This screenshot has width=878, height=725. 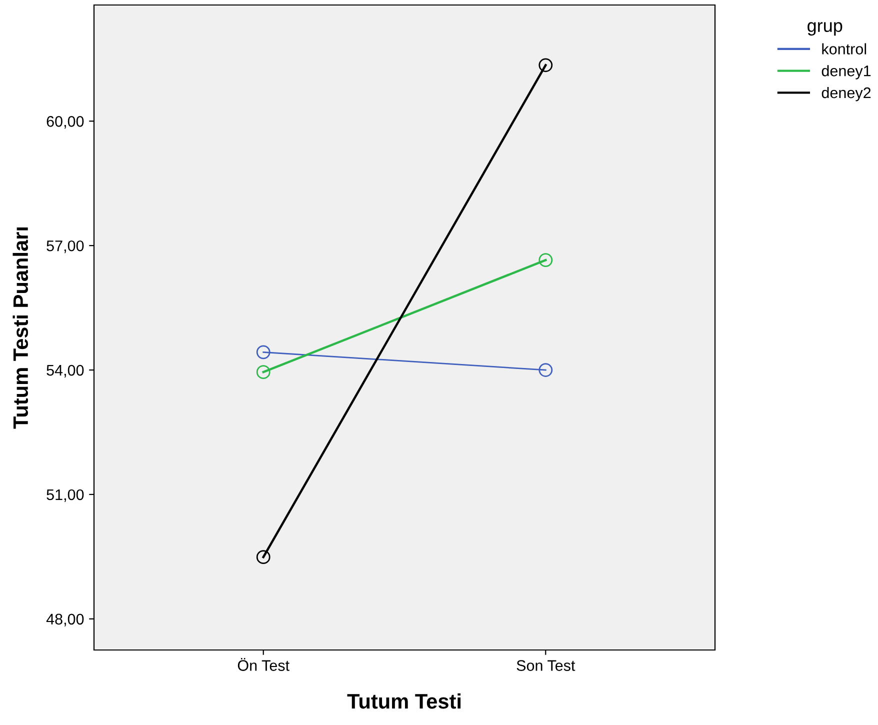 What do you see at coordinates (65, 495) in the screenshot?
I see `y-tick-label: 51,00` at bounding box center [65, 495].